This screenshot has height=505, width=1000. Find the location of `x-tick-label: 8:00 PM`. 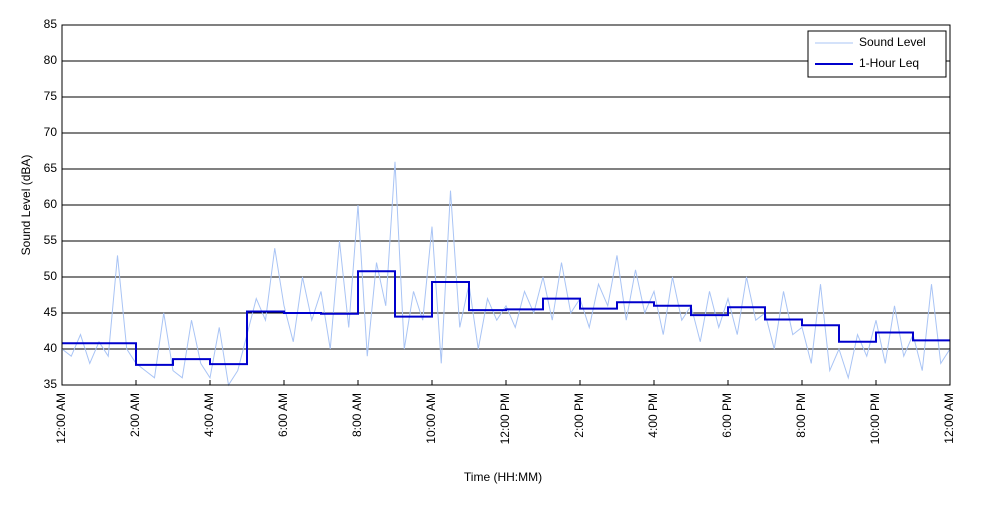

x-tick-label: 8:00 PM is located at coordinates (801, 415).